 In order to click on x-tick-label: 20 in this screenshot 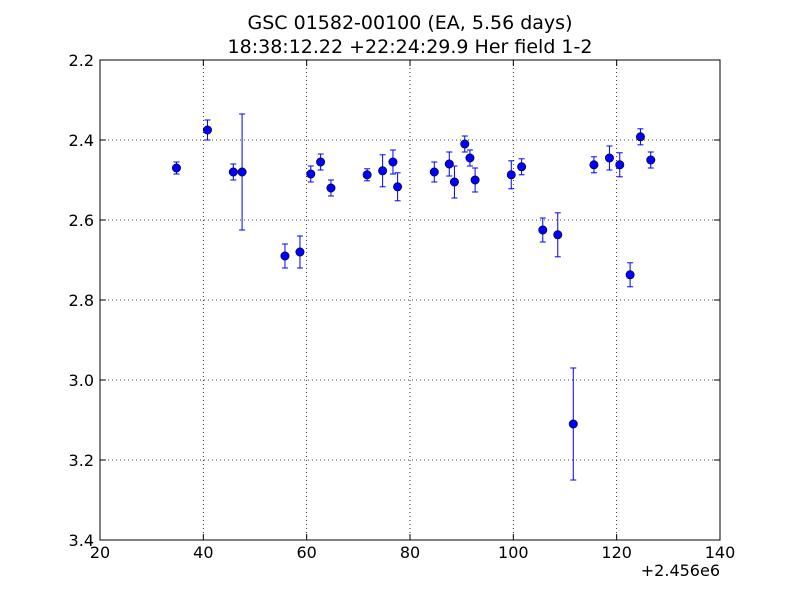, I will do `click(100, 552)`.